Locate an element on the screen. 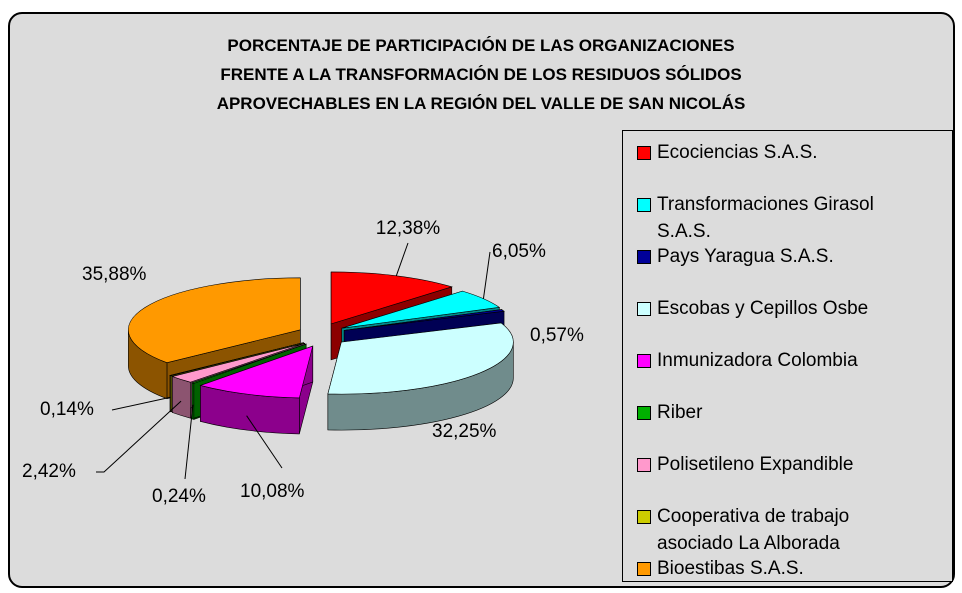 This screenshot has width=962, height=593. legend-label: Riber is located at coordinates (680, 412).